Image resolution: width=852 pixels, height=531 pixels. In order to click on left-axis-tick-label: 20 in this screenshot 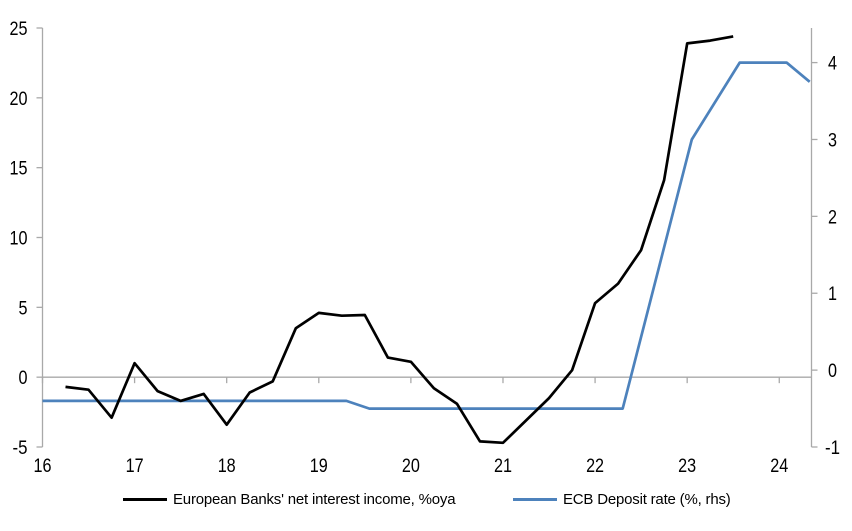, I will do `click(19, 99)`.